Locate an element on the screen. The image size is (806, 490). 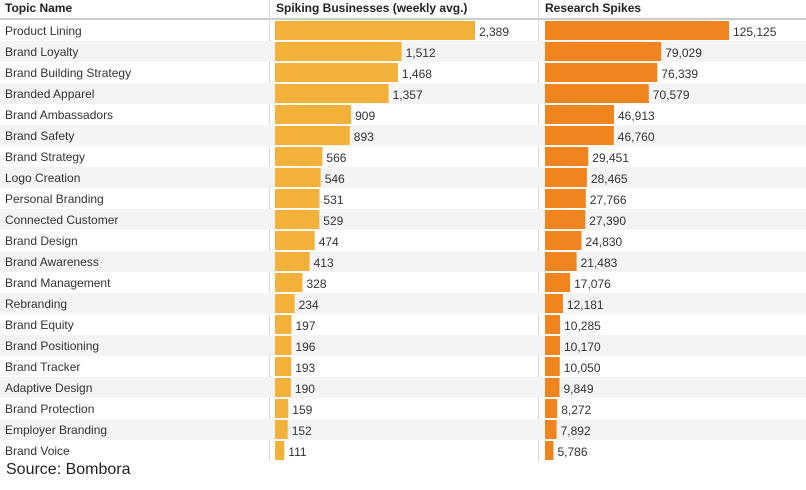
spiking-businesses-value: 234 is located at coordinates (309, 305).